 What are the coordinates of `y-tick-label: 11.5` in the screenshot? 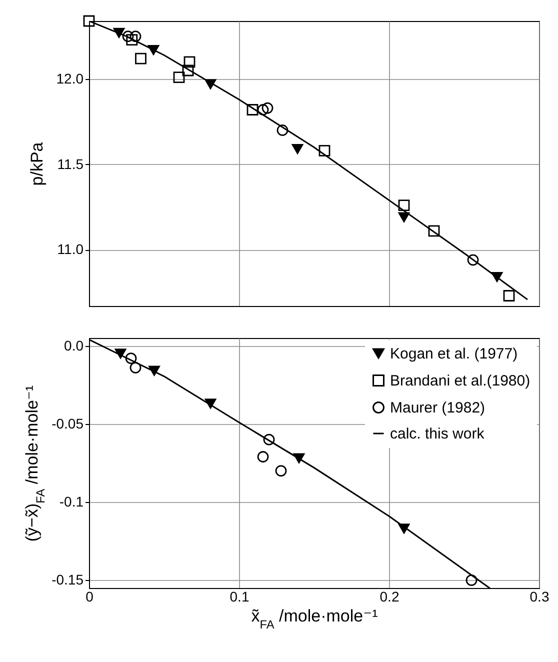 It's located at (70, 164).